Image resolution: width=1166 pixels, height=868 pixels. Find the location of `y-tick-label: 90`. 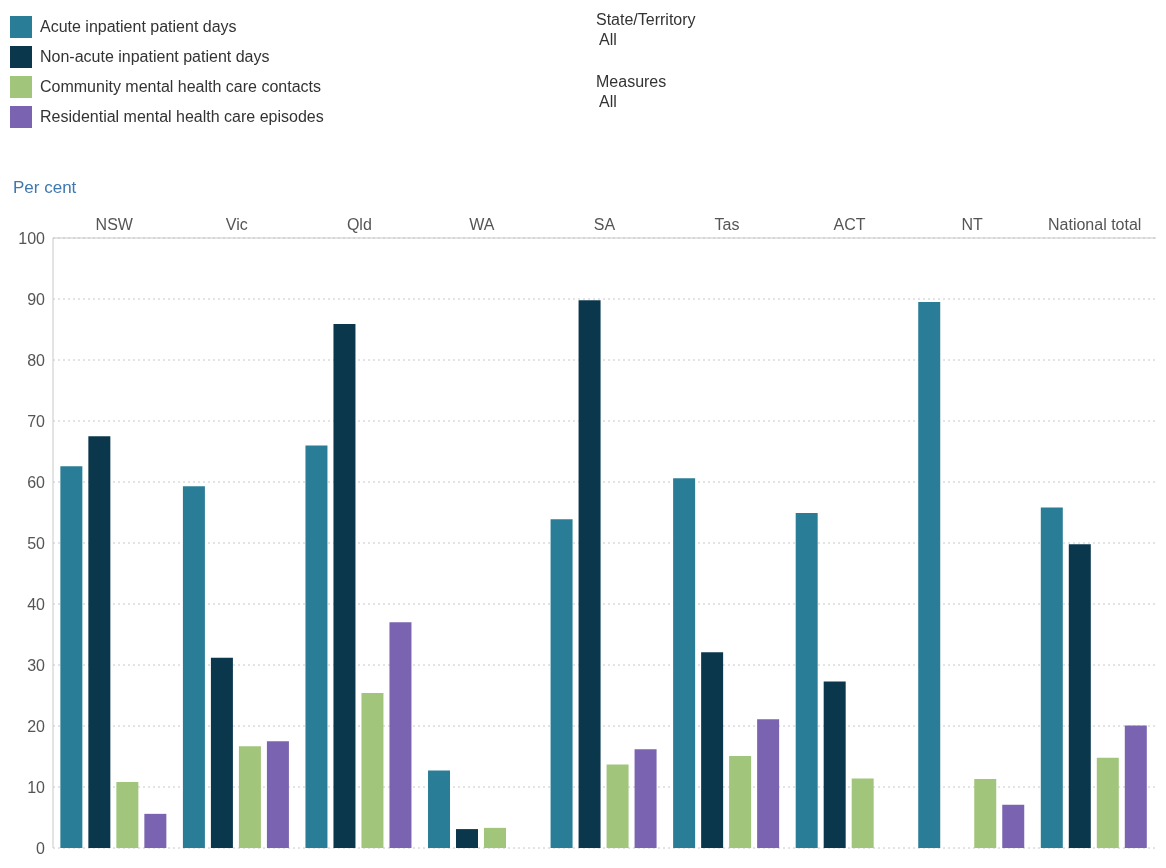

y-tick-label: 90 is located at coordinates (36, 299).